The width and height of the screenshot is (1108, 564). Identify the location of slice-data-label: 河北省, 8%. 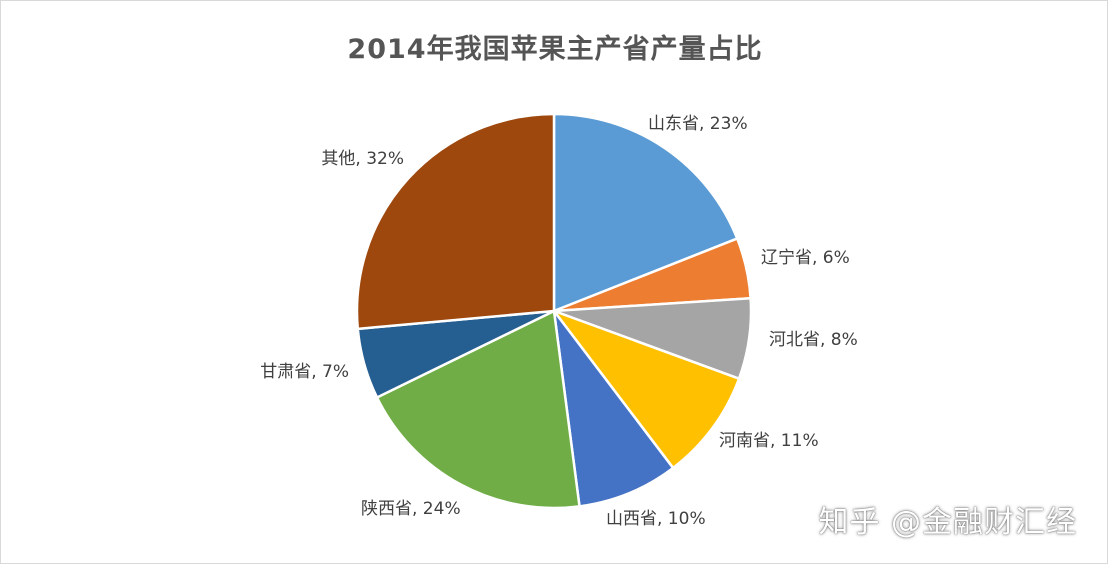
(813, 340).